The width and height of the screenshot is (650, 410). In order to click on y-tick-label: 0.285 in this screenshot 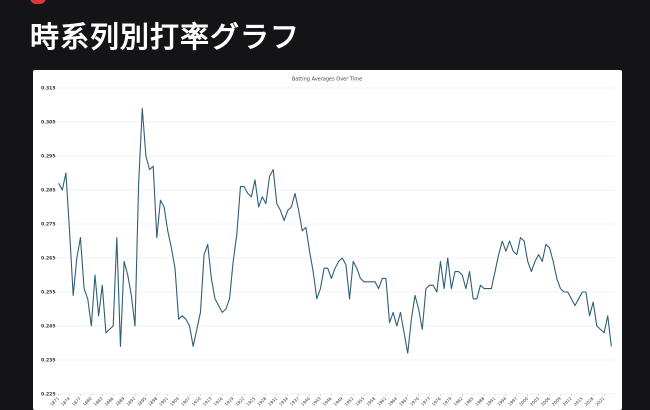, I will do `click(48, 191)`.